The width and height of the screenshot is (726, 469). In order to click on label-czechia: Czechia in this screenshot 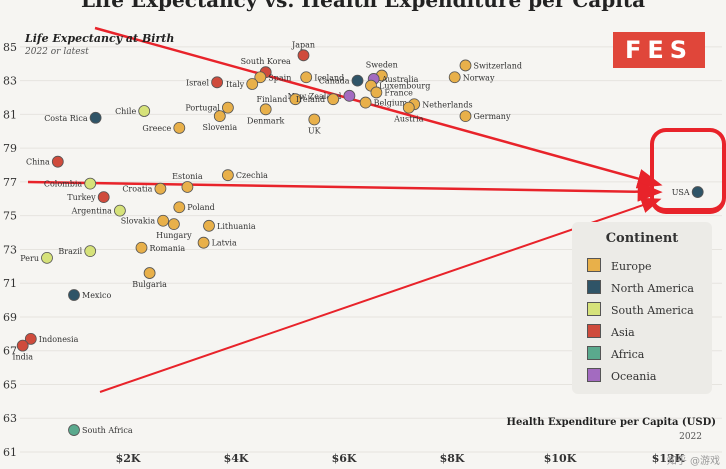, I will do `click(252, 175)`.